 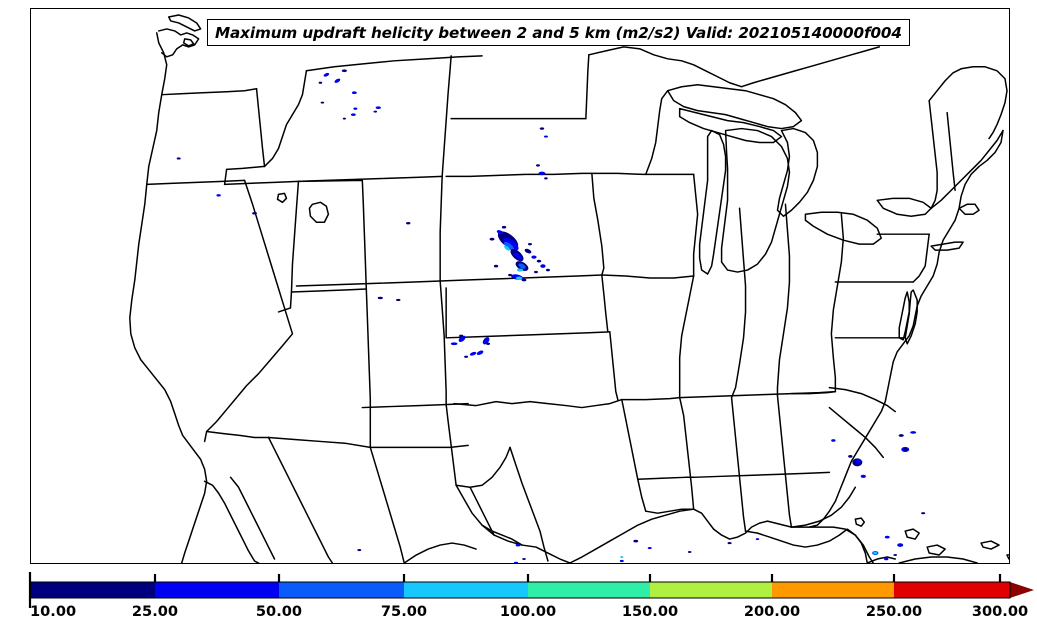 What do you see at coordinates (800, 538) in the screenshot?
I see `florida-panhandle-coast` at bounding box center [800, 538].